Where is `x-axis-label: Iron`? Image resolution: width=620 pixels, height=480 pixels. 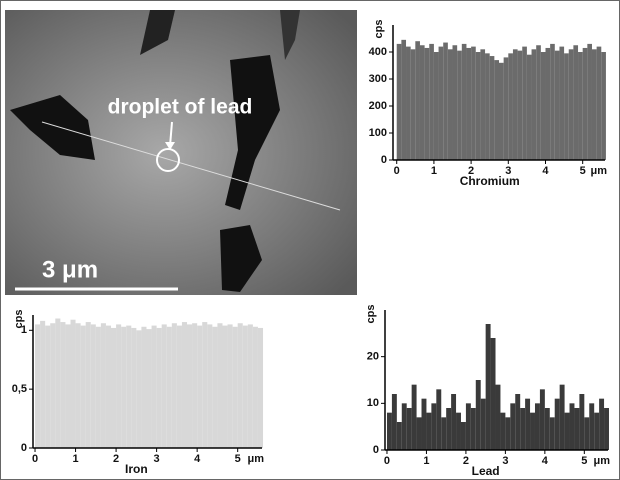
x-axis-label: Iron is located at coordinates (136, 469).